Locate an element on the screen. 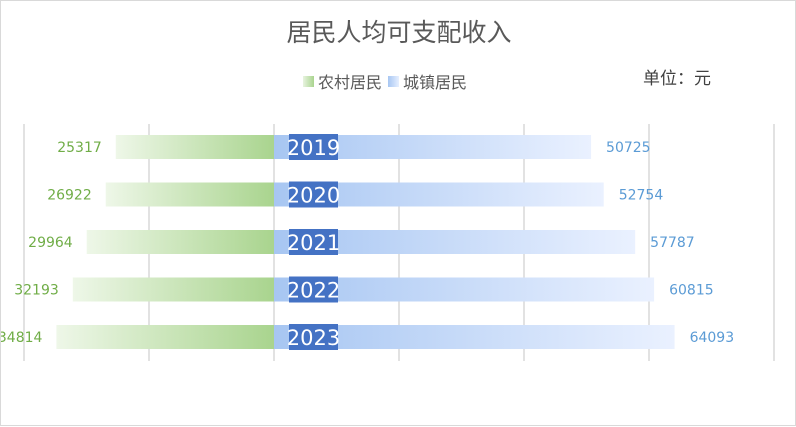 The width and height of the screenshot is (796, 427). chart-legend: 农村居民 城镇居民 is located at coordinates (388, 81).